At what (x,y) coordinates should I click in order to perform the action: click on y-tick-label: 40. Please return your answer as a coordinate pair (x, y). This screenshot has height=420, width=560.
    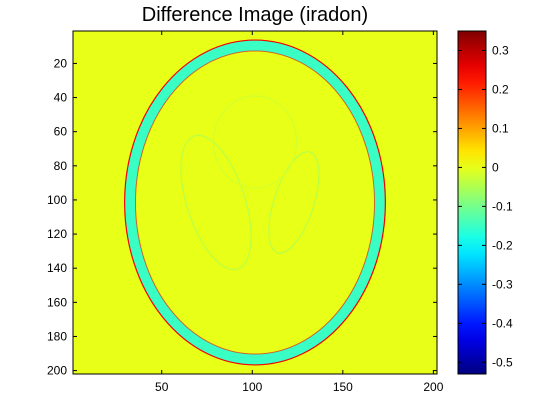
    Looking at the image, I should click on (61, 98).